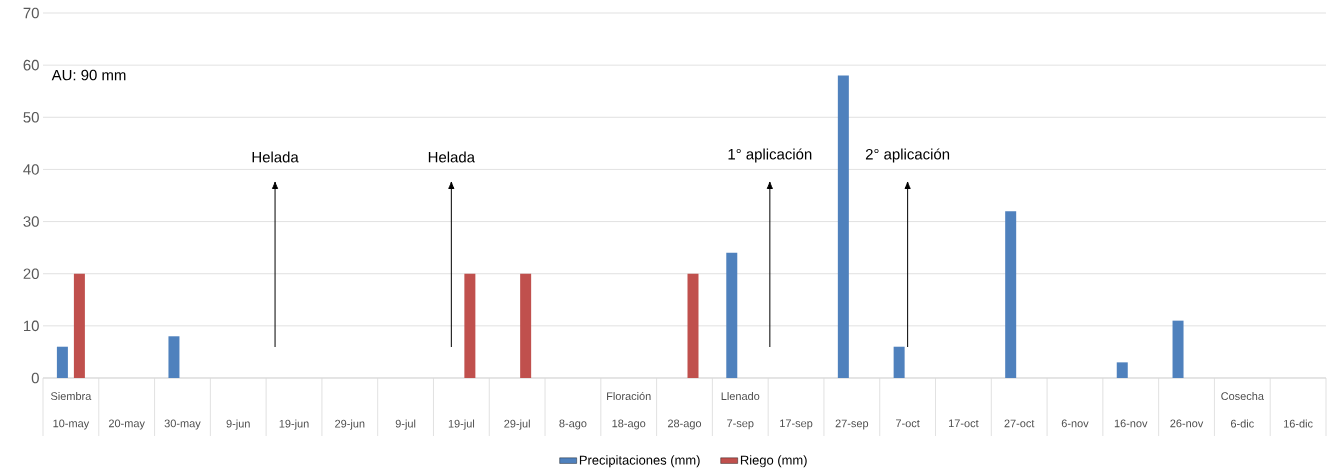 The width and height of the screenshot is (1335, 474). Describe the element at coordinates (238, 424) in the screenshot. I see `x-tick-label: 9-jun` at that location.